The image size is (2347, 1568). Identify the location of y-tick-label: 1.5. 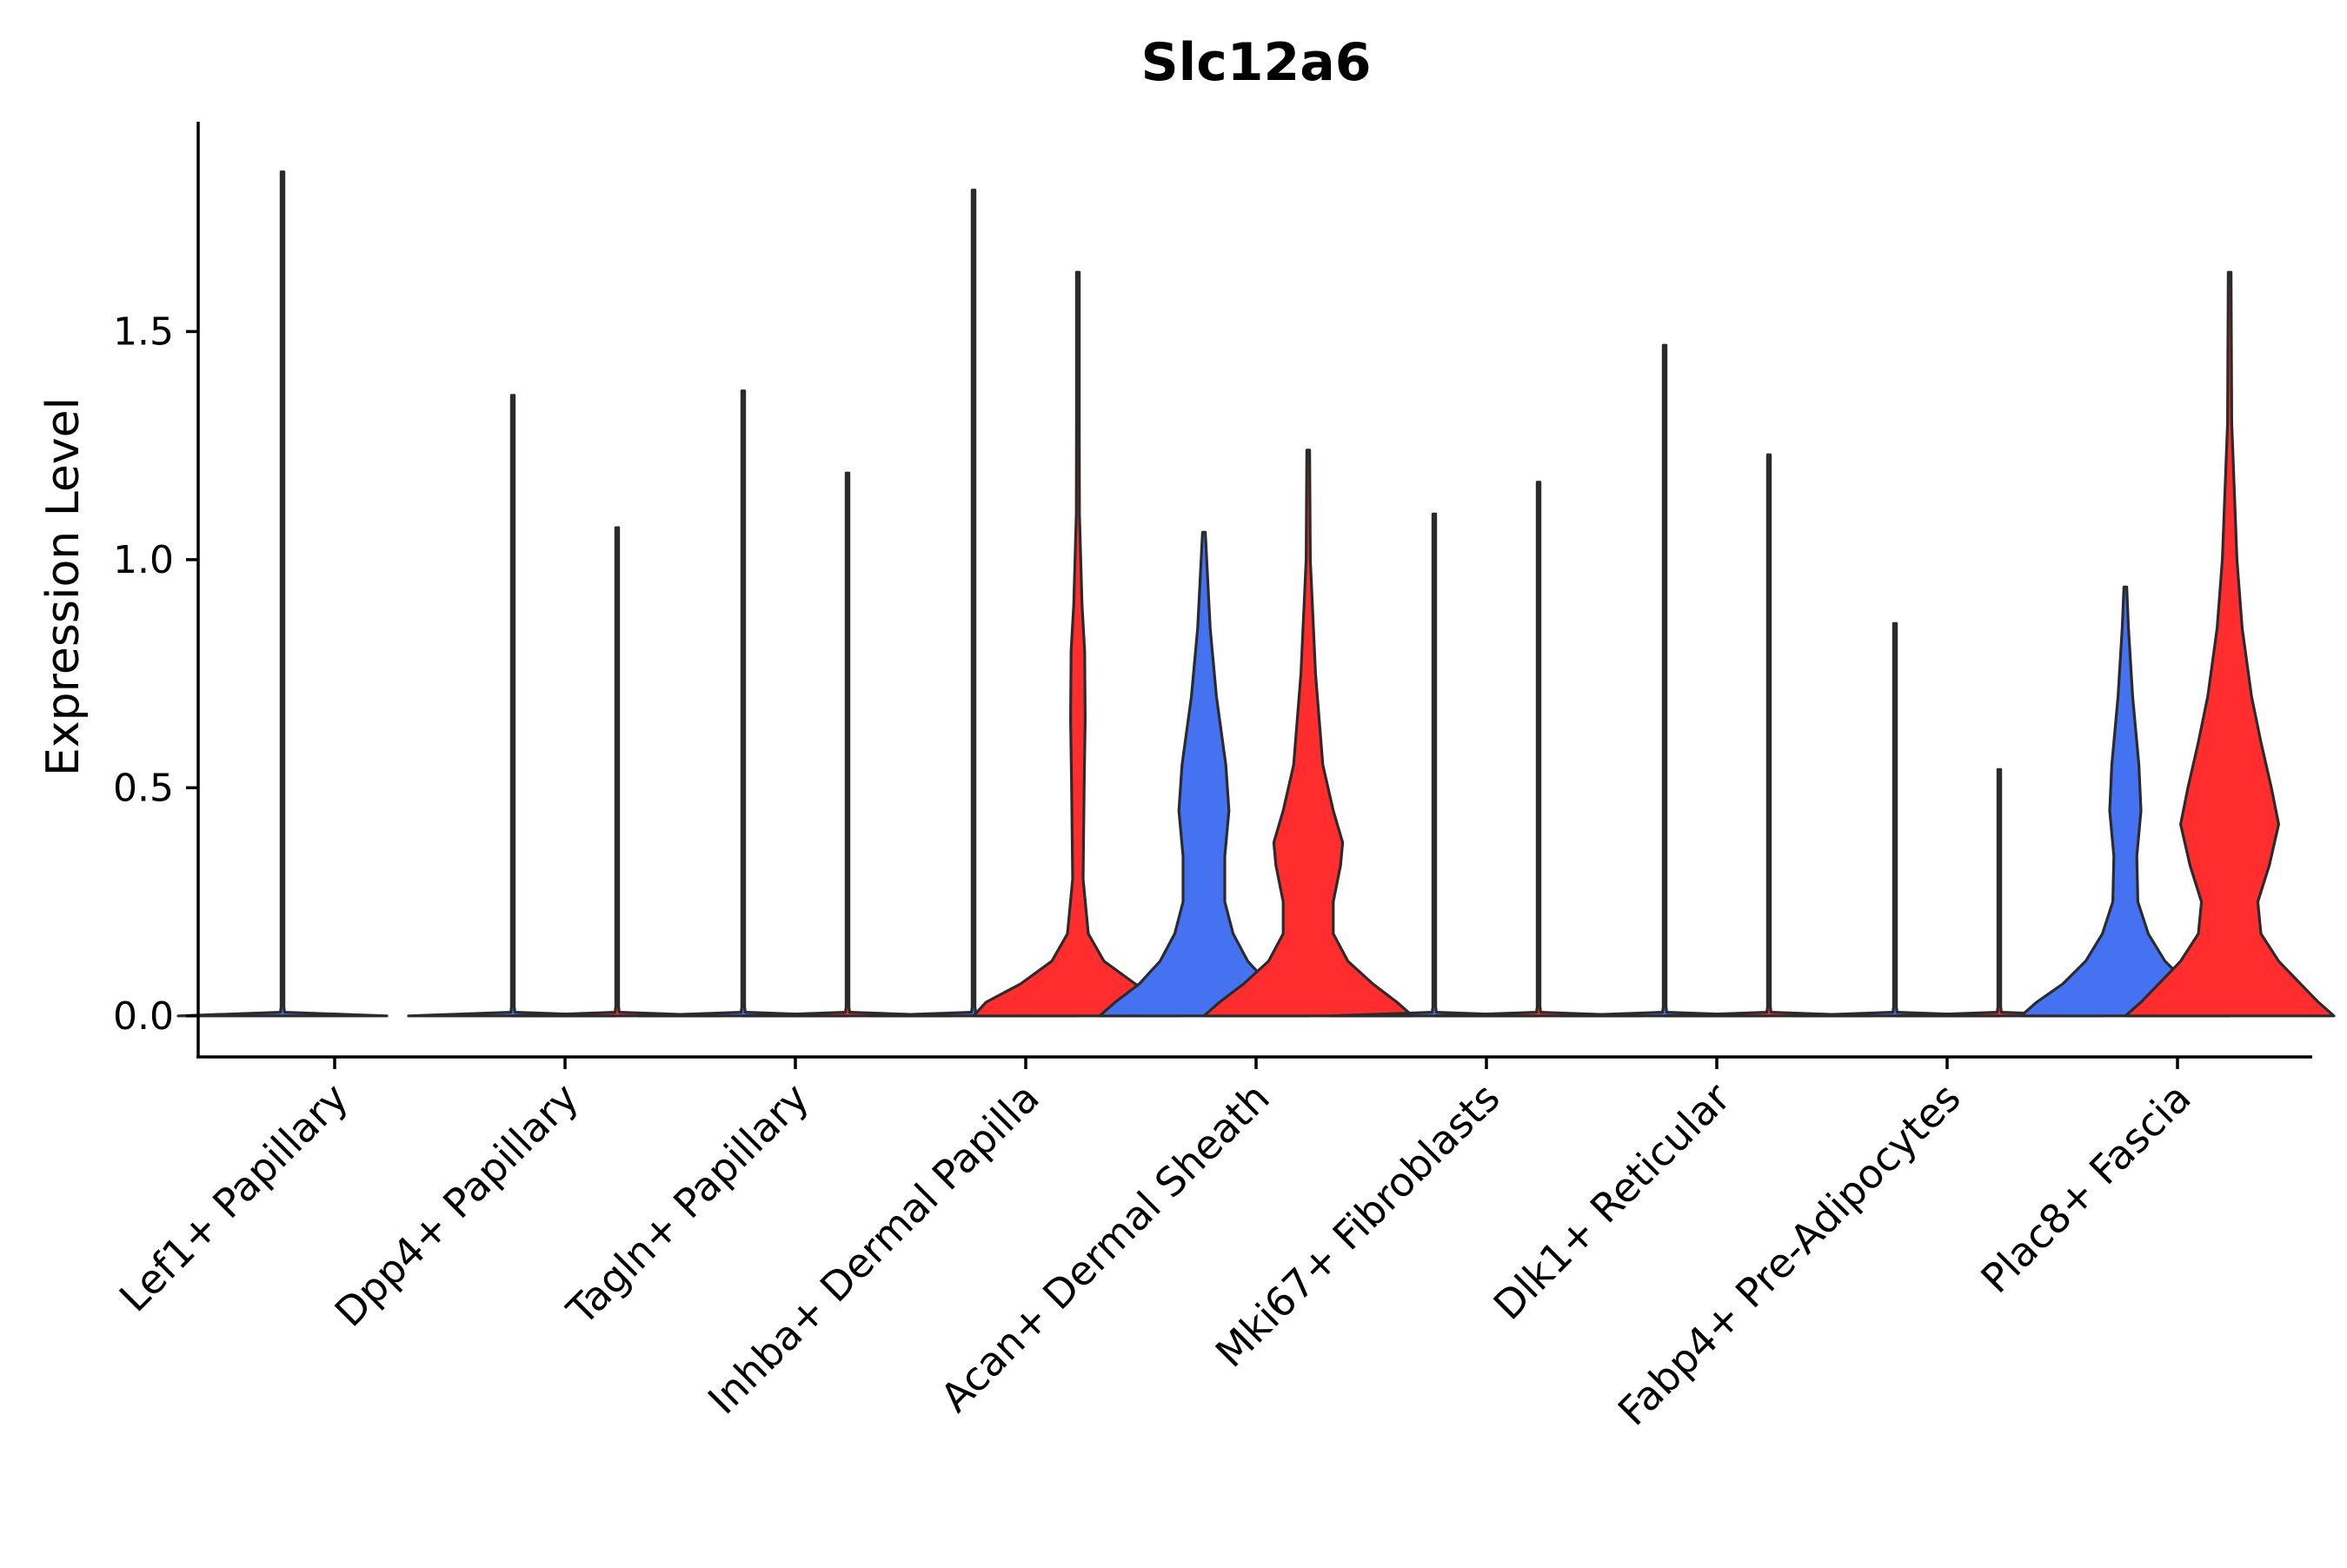
(143, 331).